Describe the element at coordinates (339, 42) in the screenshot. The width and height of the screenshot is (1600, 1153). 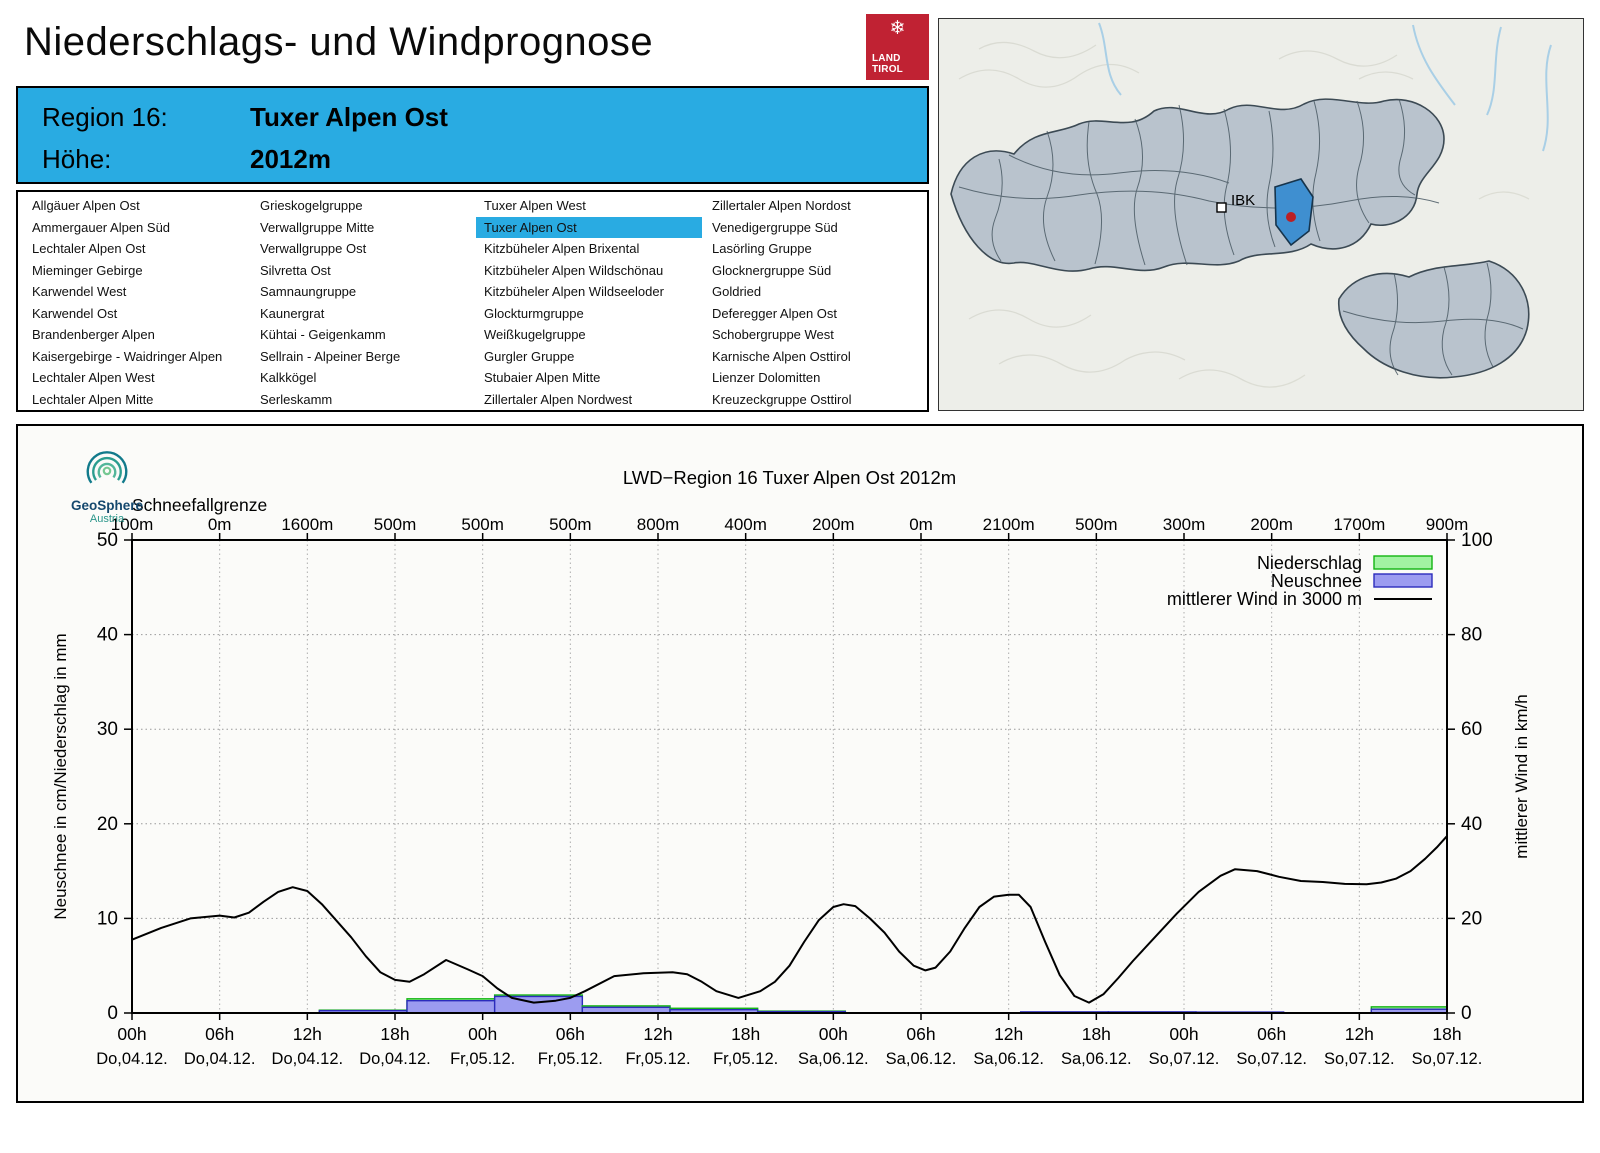
I see `page-title: Niederschlags- und Windprognose` at that location.